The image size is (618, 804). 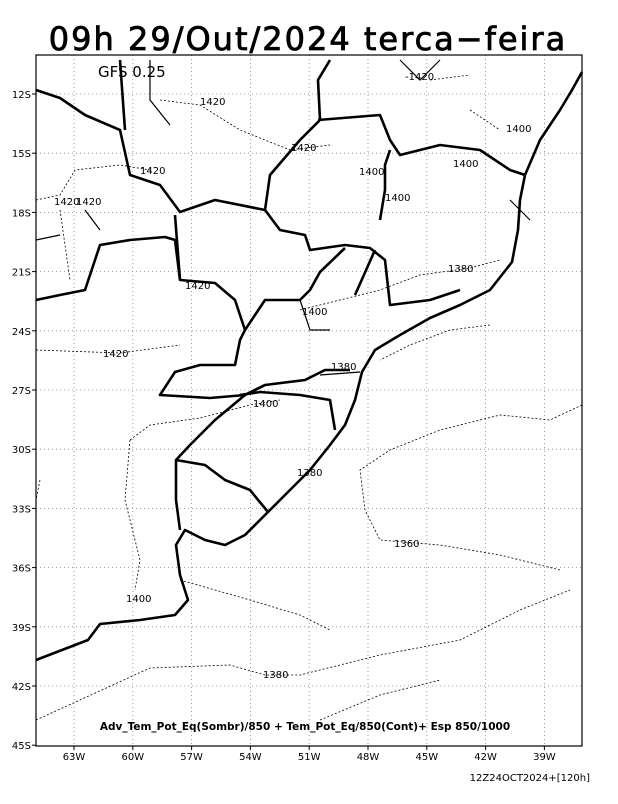 I want to click on lon-label: 39W, so click(x=544, y=757).